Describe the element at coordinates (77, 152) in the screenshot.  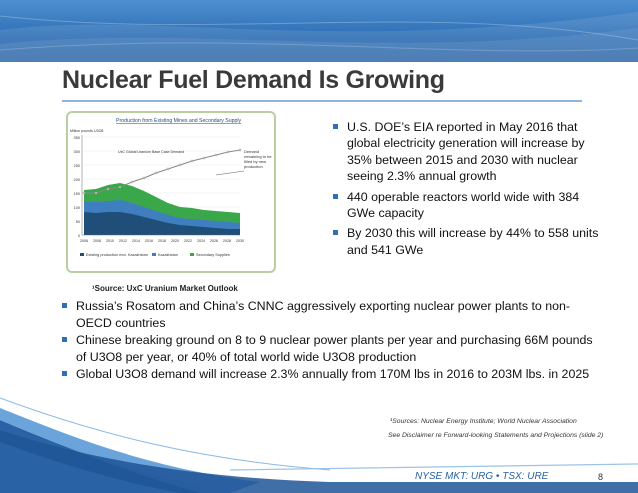
I see `y-tick-label: 300` at that location.